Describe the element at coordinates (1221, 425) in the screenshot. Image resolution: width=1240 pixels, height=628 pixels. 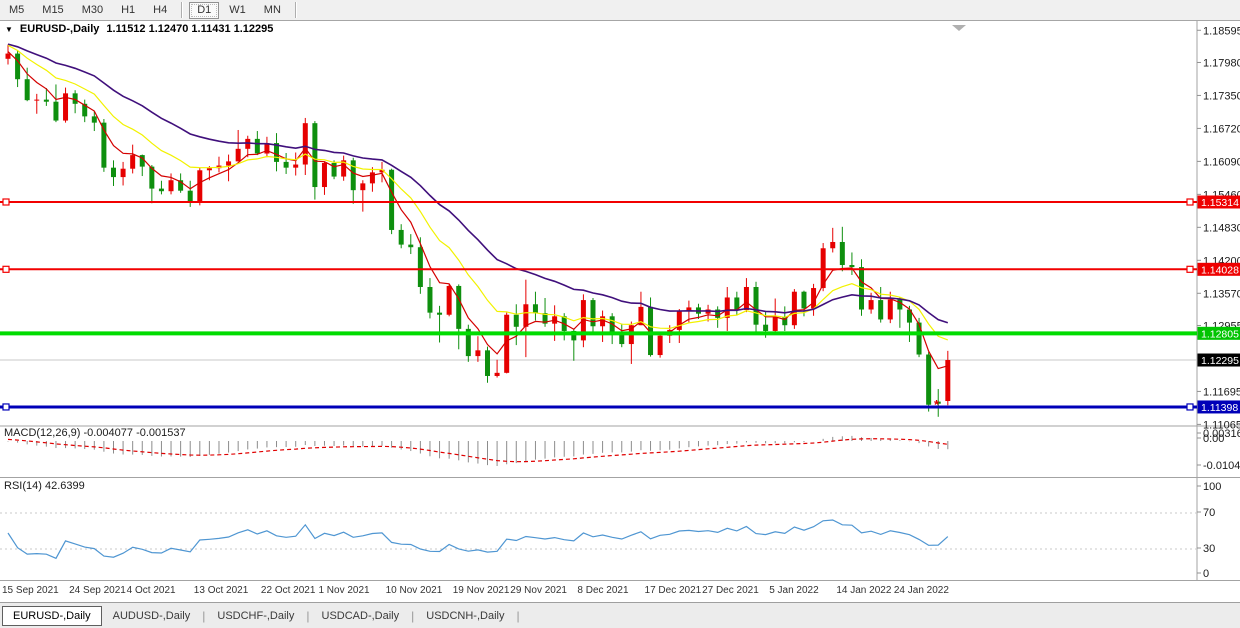
I see `price-tick-label: 1.11065` at that location.